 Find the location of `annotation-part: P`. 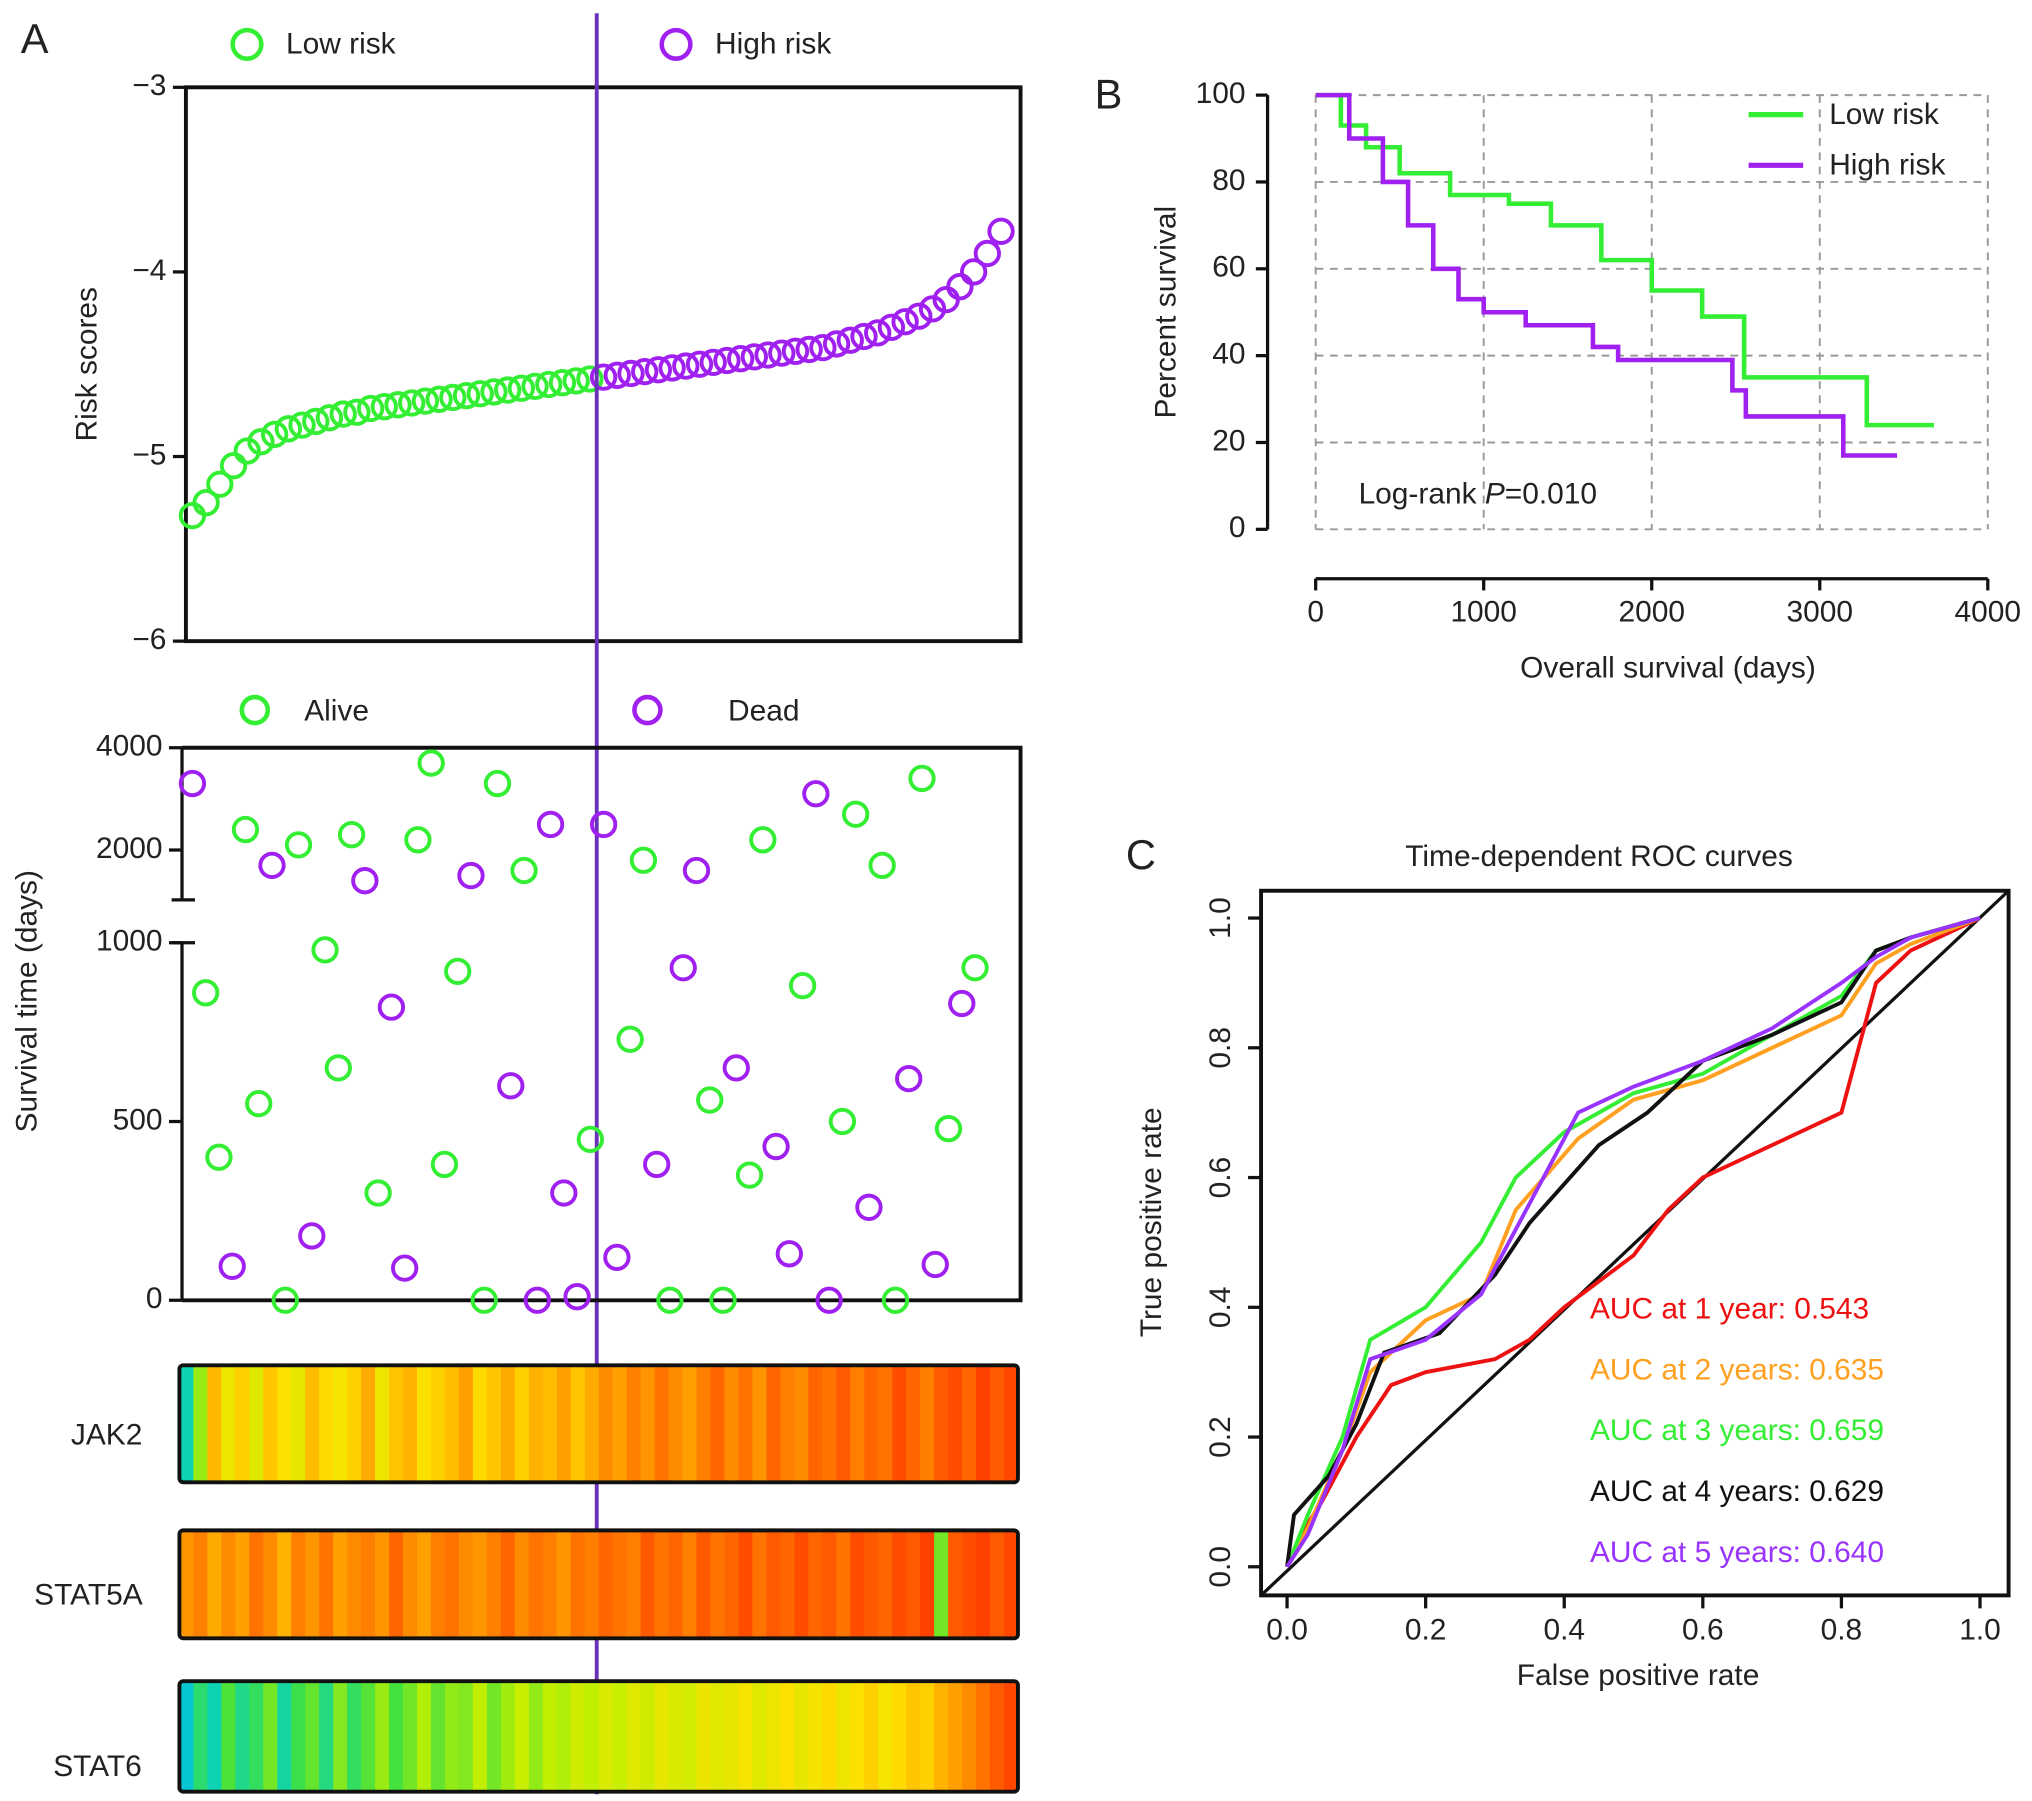

annotation-part: P is located at coordinates (1495, 493).